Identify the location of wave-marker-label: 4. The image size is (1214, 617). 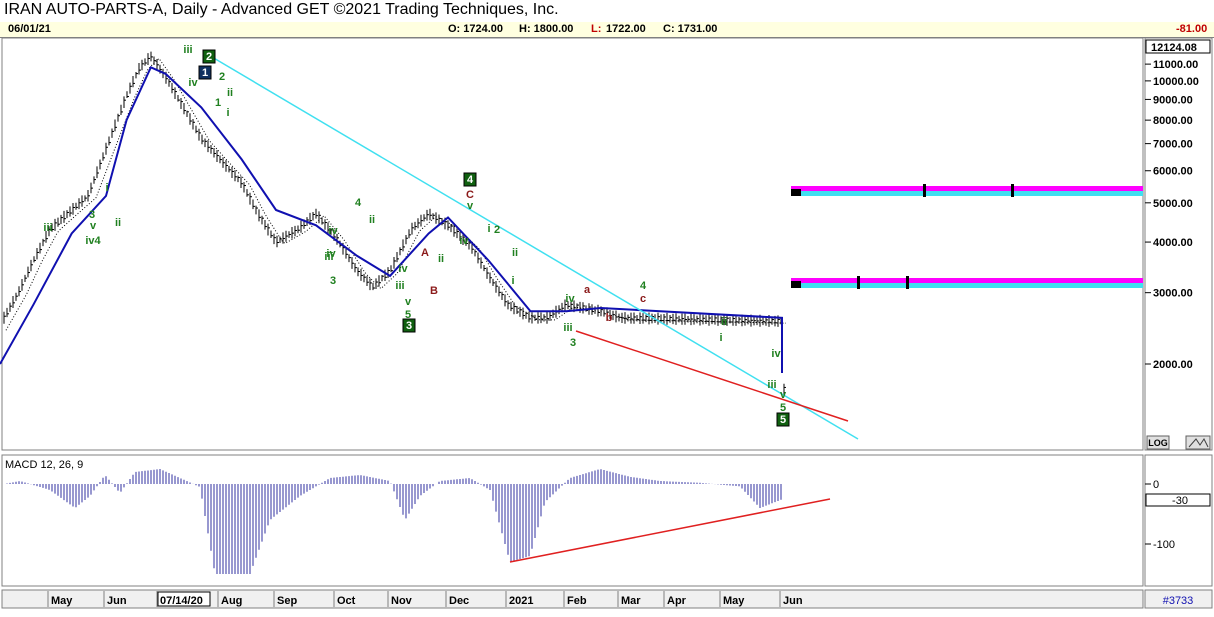
(470, 180).